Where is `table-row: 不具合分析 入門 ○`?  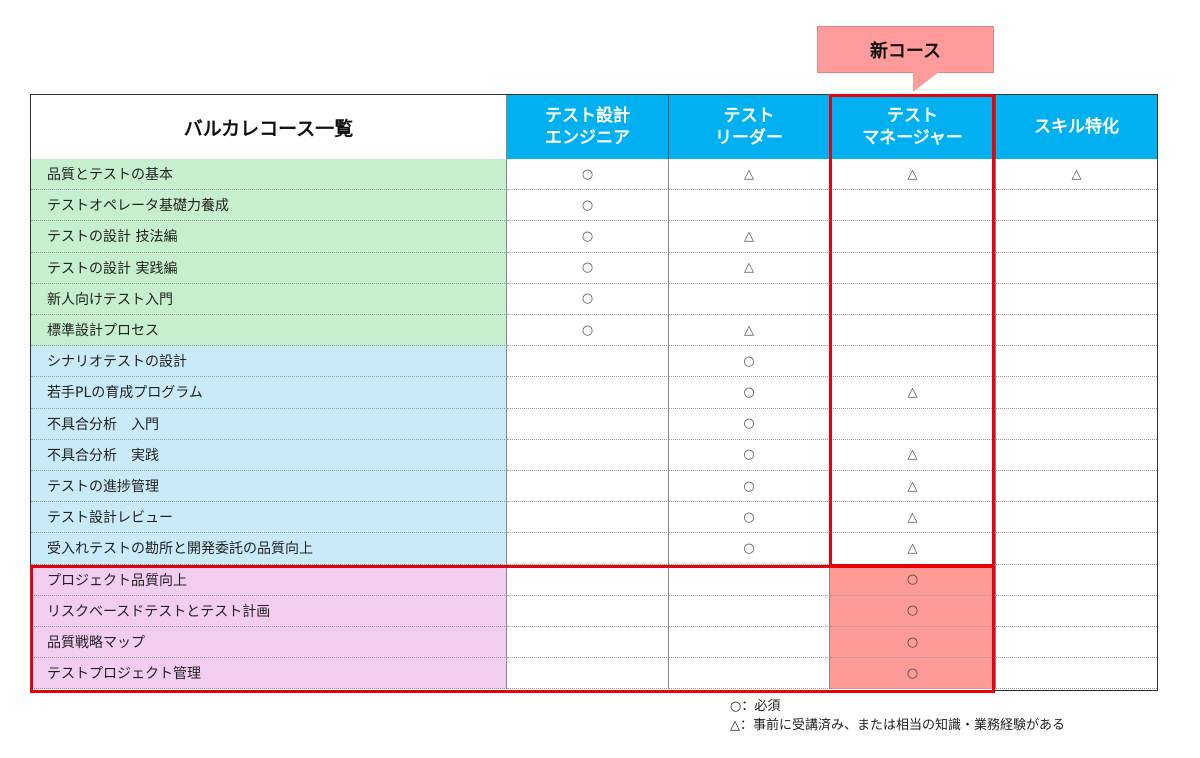 table-row: 不具合分析 入門 ○ is located at coordinates (594, 424).